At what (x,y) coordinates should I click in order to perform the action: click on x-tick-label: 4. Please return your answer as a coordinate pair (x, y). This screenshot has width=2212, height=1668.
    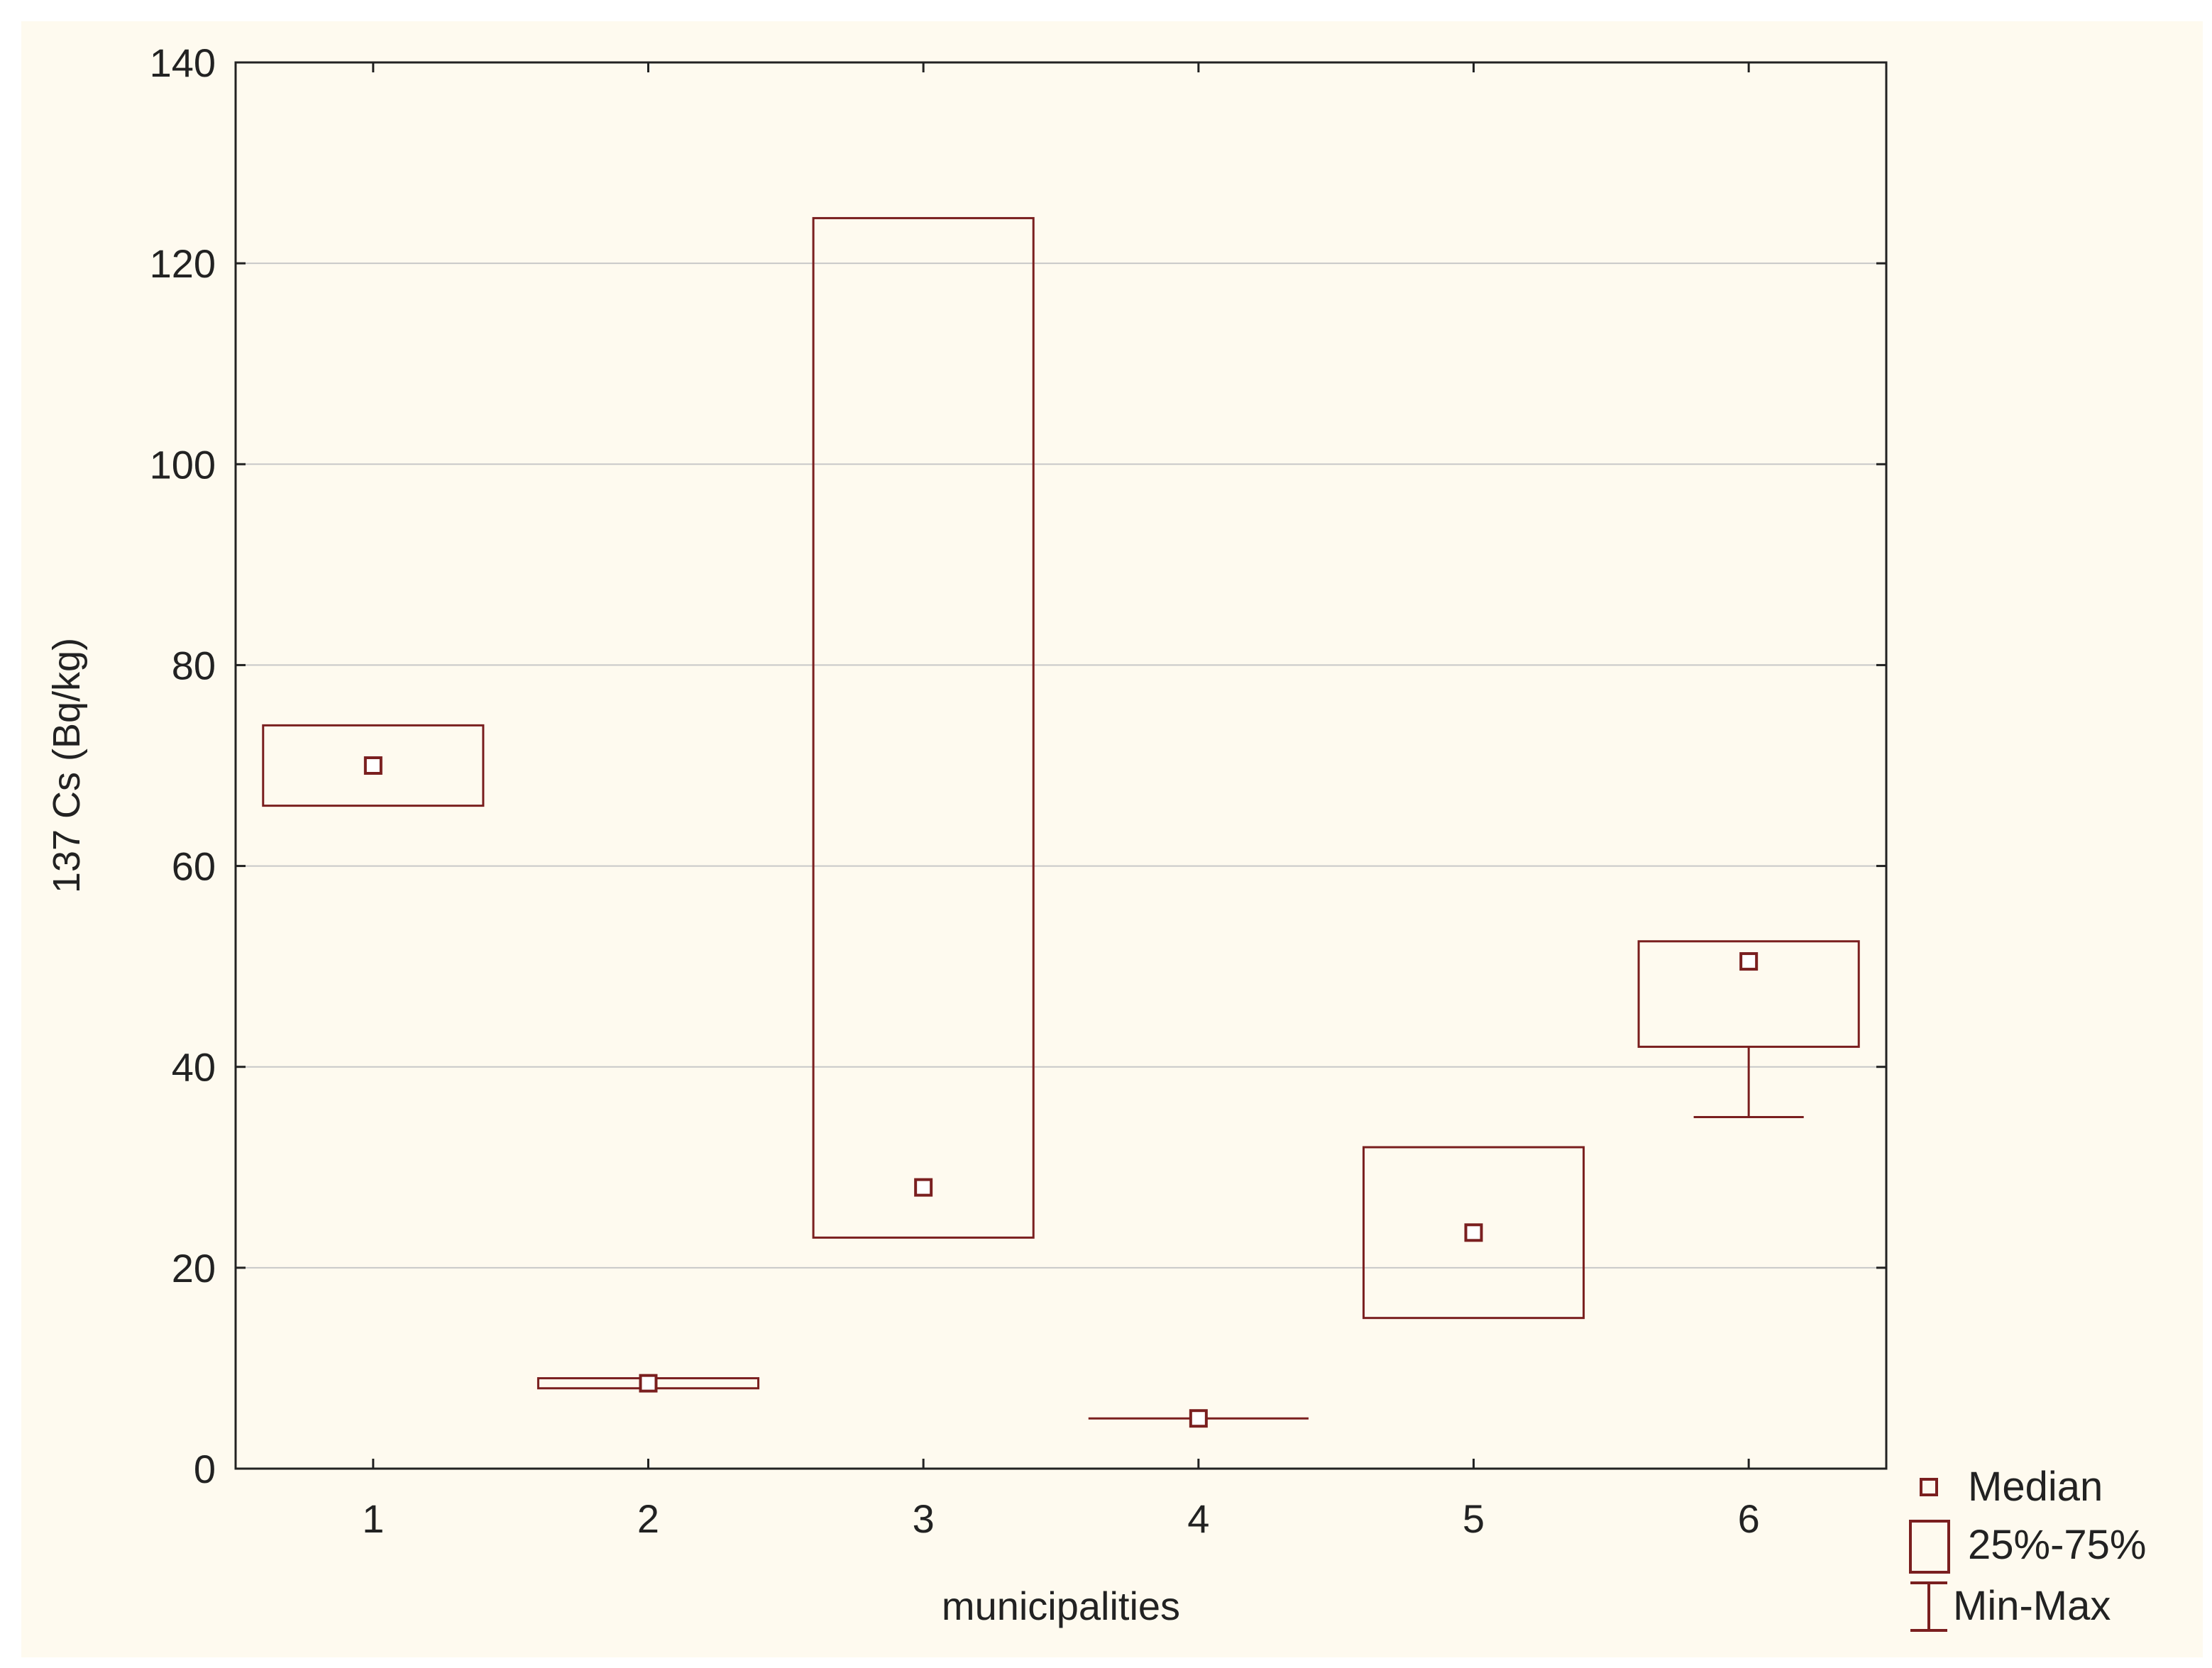
    Looking at the image, I should click on (1198, 1518).